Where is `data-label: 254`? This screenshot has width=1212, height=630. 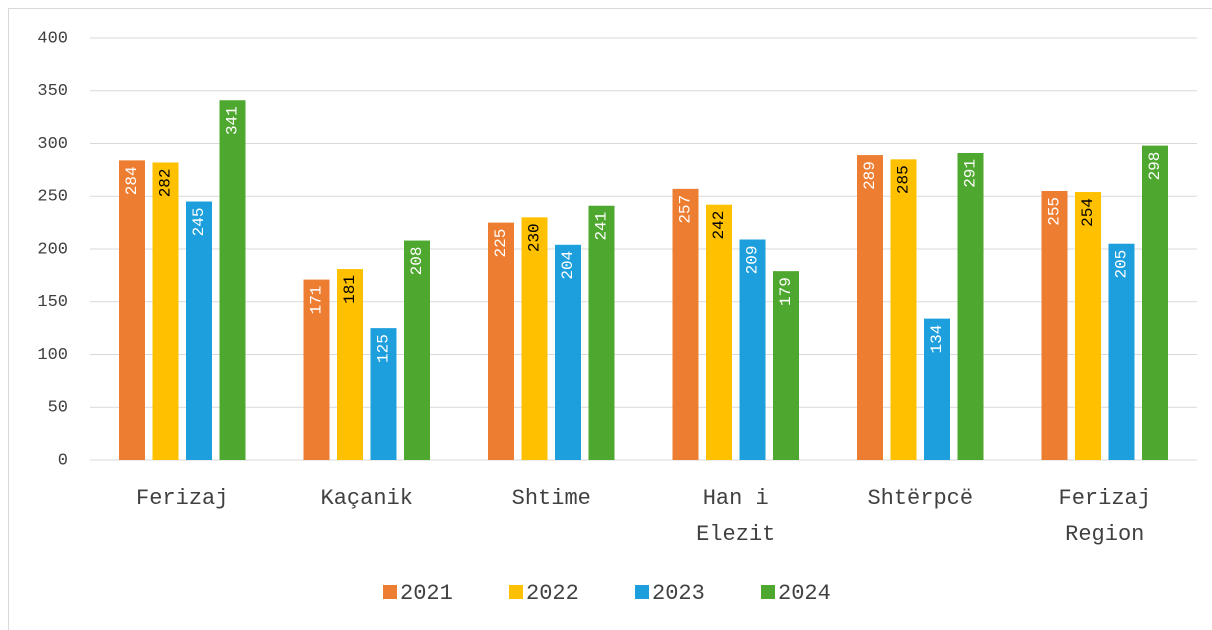 data-label: 254 is located at coordinates (1088, 212).